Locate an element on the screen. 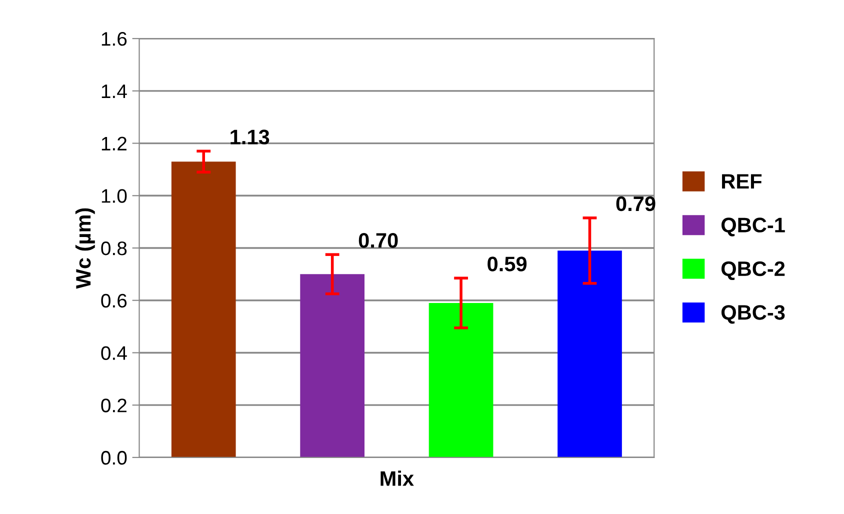 Image resolution: width=844 pixels, height=514 pixels. y-tick-label: 0.8 is located at coordinates (114, 248).